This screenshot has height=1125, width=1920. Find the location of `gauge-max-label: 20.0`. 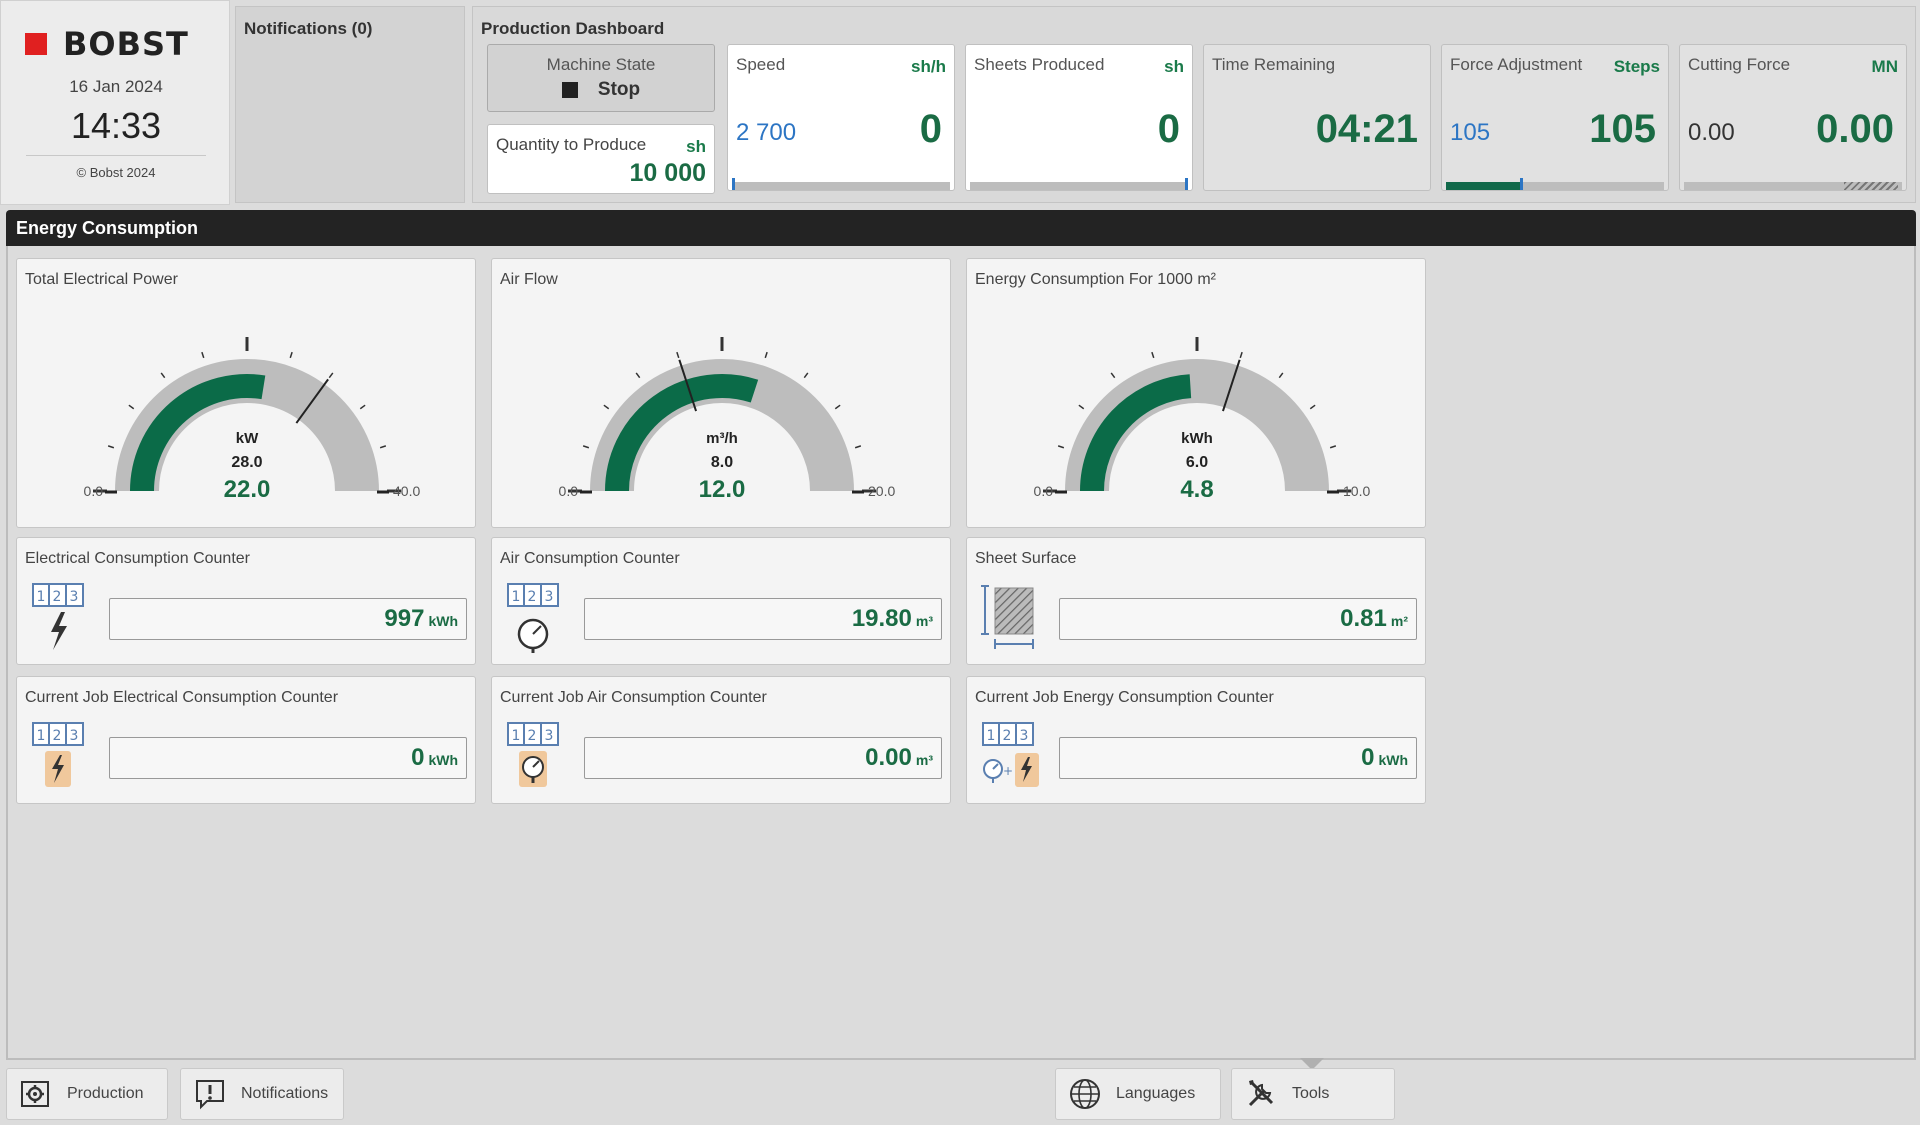

gauge-max-label: 20.0 is located at coordinates (881, 491).